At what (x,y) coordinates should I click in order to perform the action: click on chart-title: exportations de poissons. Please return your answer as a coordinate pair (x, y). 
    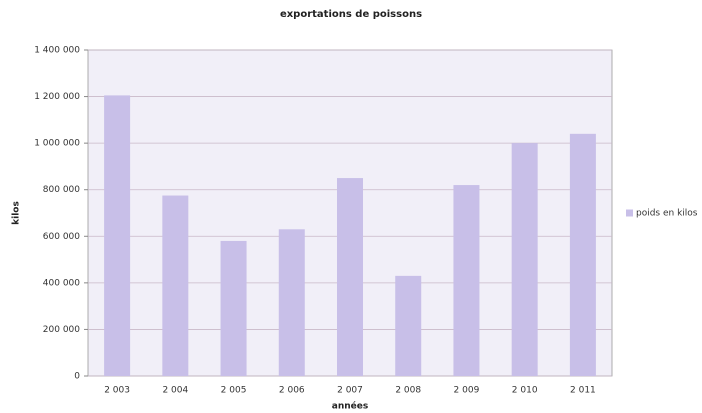
    Looking at the image, I should click on (351, 14).